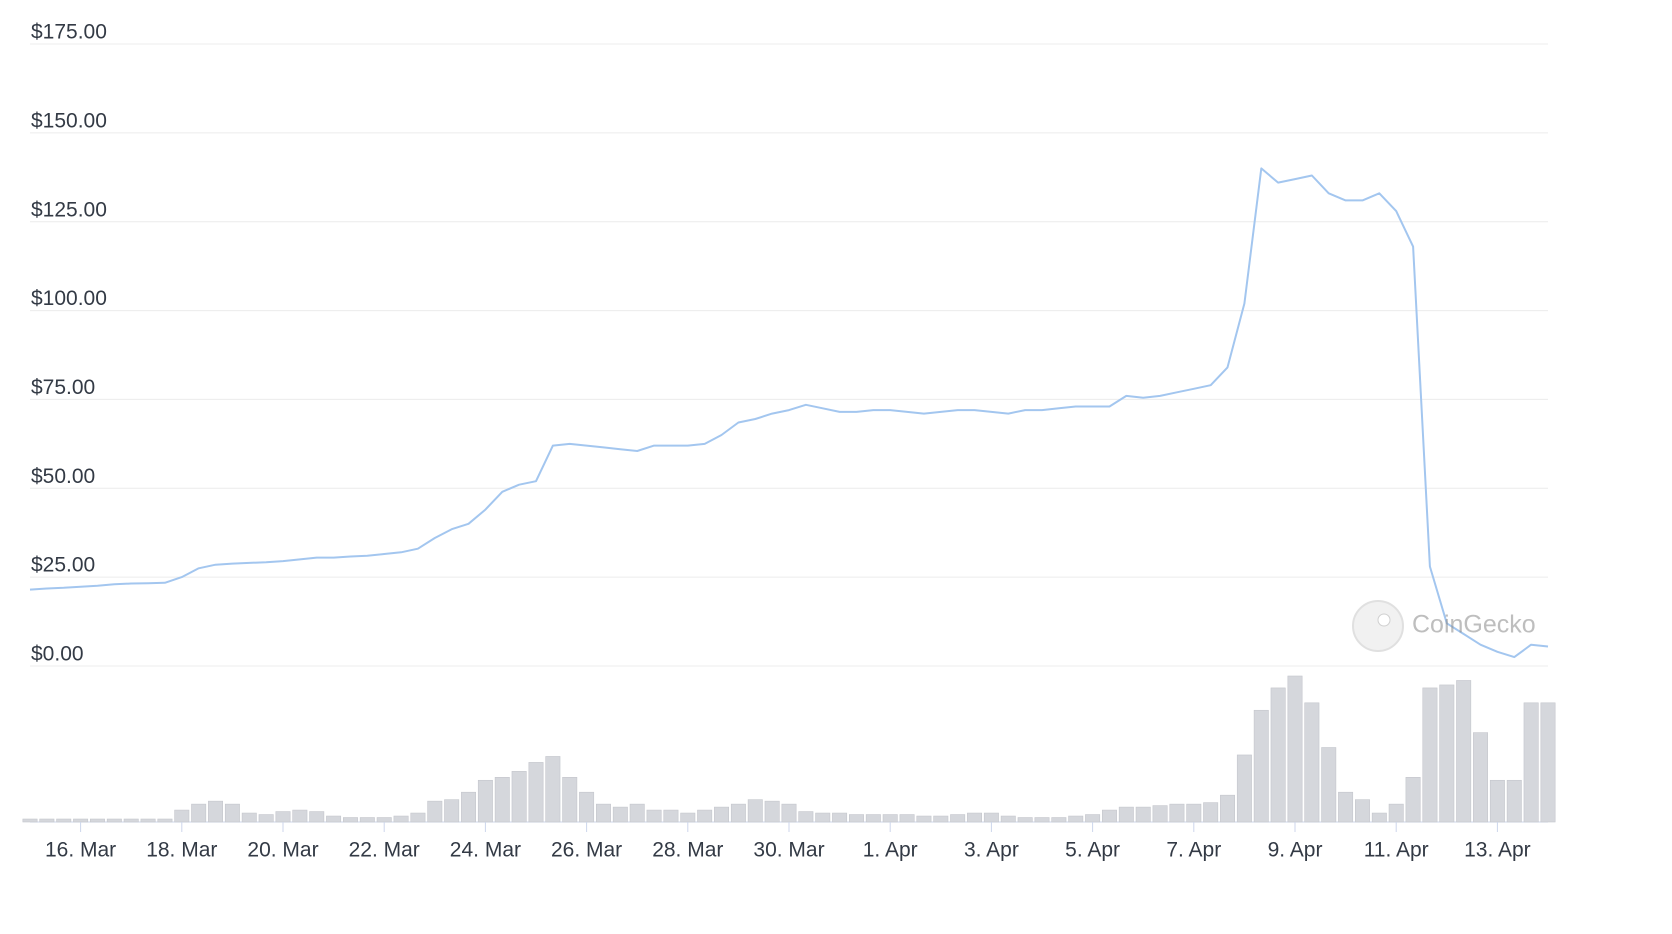 The height and width of the screenshot is (934, 1672). Describe the element at coordinates (1193, 850) in the screenshot. I see `x-tick-label: 7. Apr` at that location.